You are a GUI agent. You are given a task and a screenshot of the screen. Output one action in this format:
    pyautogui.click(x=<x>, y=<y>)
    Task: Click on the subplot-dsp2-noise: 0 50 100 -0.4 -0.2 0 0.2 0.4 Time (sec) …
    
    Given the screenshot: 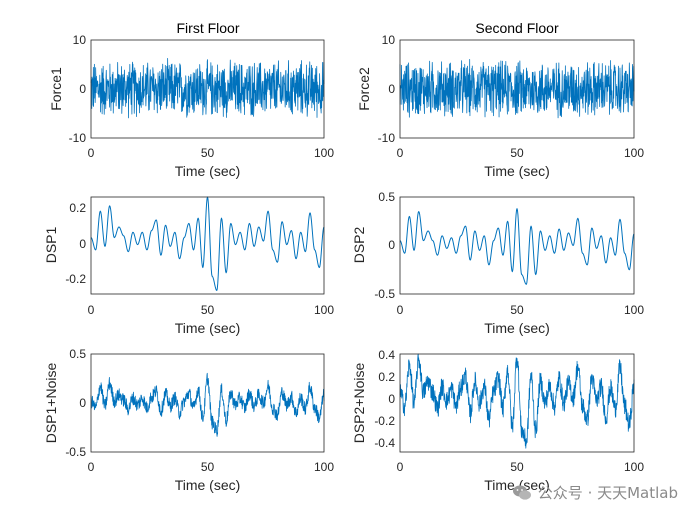 What is the action you would take?
    pyautogui.click(x=497, y=420)
    